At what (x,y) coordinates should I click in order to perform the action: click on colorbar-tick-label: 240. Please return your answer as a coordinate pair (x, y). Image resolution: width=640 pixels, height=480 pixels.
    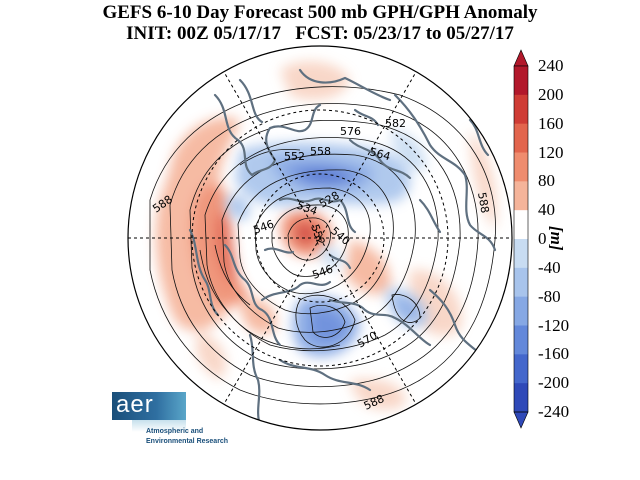
    Looking at the image, I should click on (551, 65).